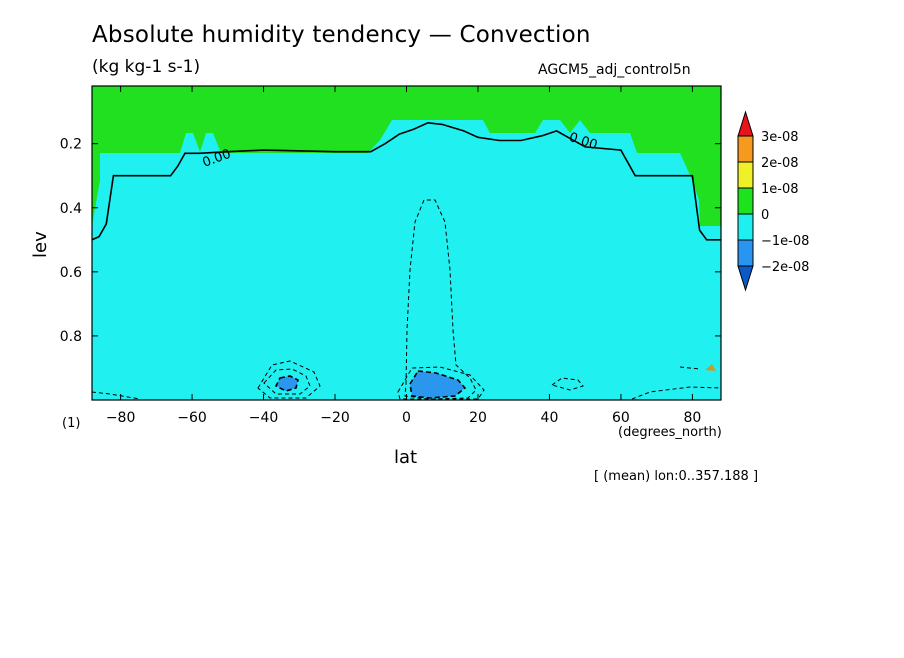 Image resolution: width=904 pixels, height=658 pixels. Describe the element at coordinates (550, 418) in the screenshot. I see `x-tick-label: 40` at that location.